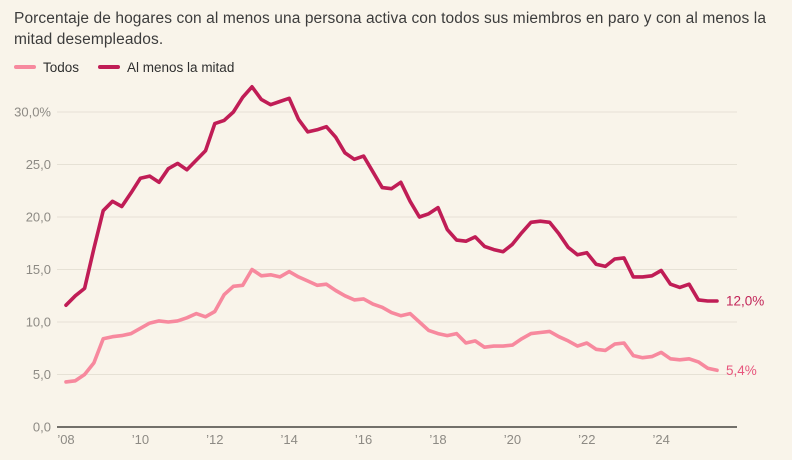 The height and width of the screenshot is (460, 792). Describe the element at coordinates (512, 439) in the screenshot. I see `x-tick-label: ’20` at that location.